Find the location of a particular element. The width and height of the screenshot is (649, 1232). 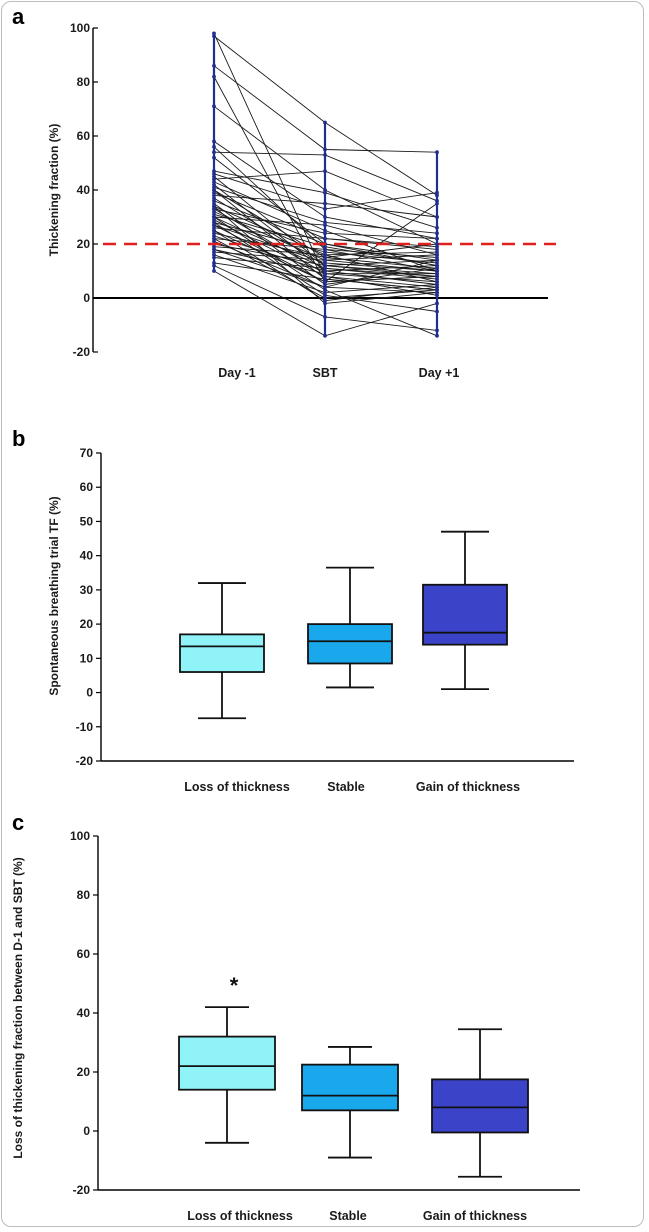

panel-b-x-tick-label: Loss of thickness is located at coordinates (237, 787).